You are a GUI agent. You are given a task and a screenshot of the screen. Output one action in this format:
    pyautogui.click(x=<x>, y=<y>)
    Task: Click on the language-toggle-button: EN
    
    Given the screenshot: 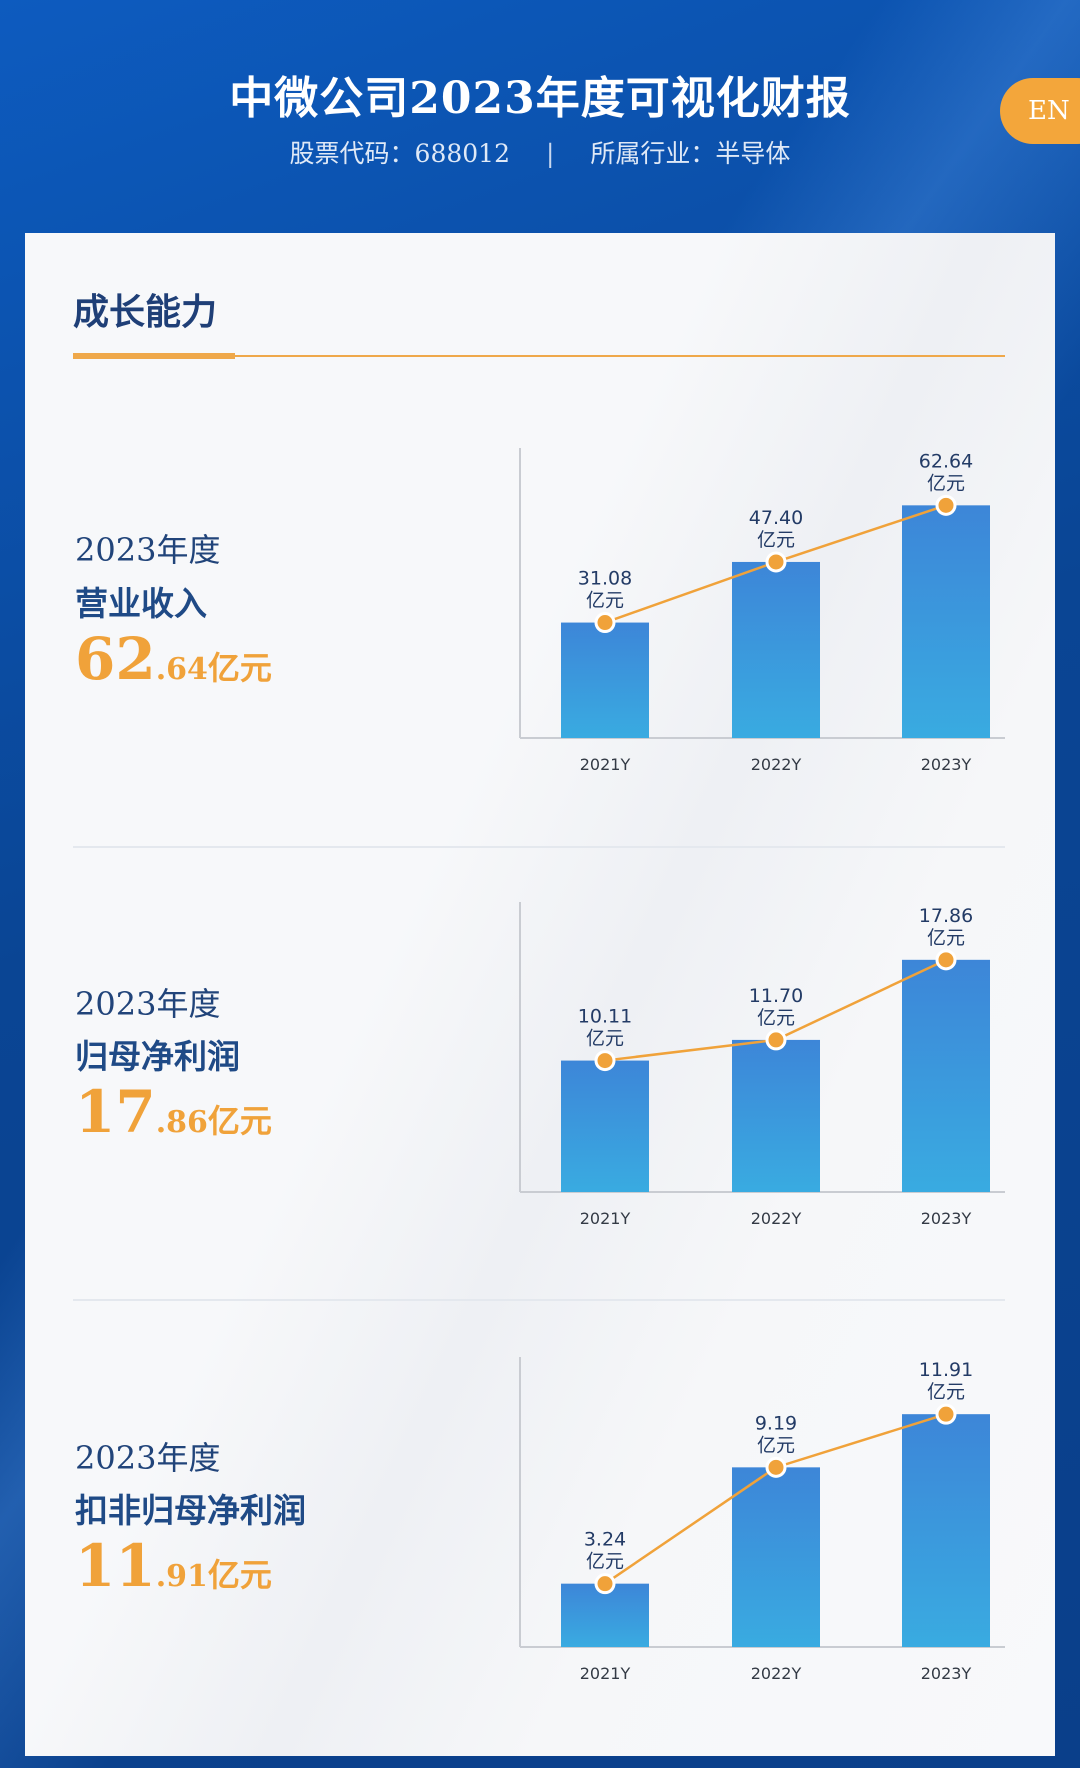 What is the action you would take?
    pyautogui.click(x=1040, y=111)
    